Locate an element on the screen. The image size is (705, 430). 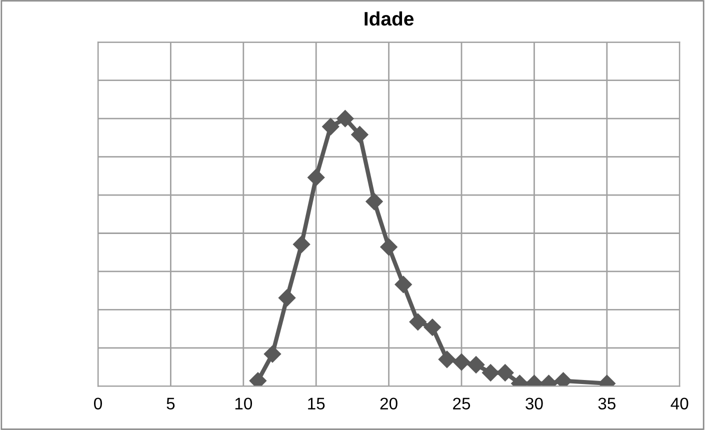
x-tick-label: 15 is located at coordinates (316, 404).